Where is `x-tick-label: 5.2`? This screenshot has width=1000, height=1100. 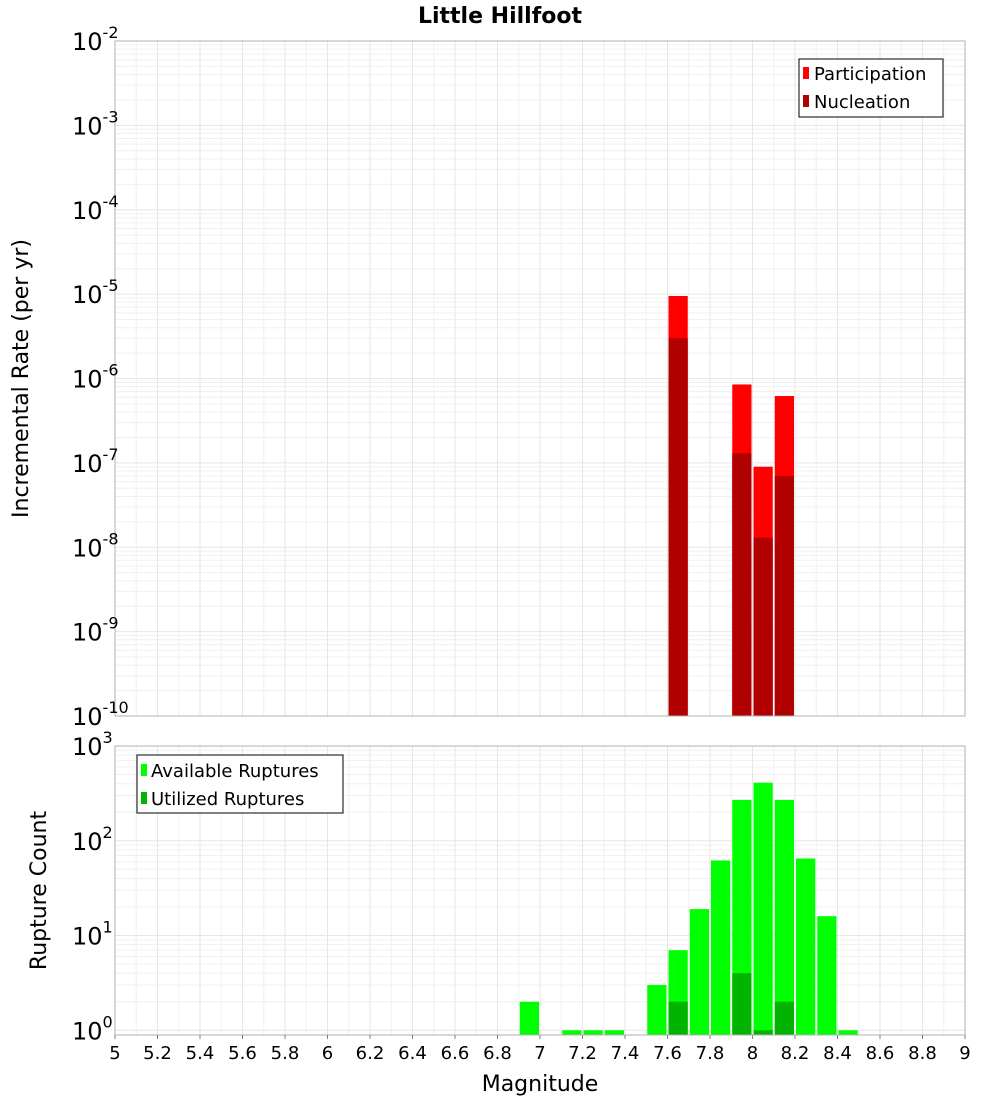 x-tick-label: 5.2 is located at coordinates (157, 1053).